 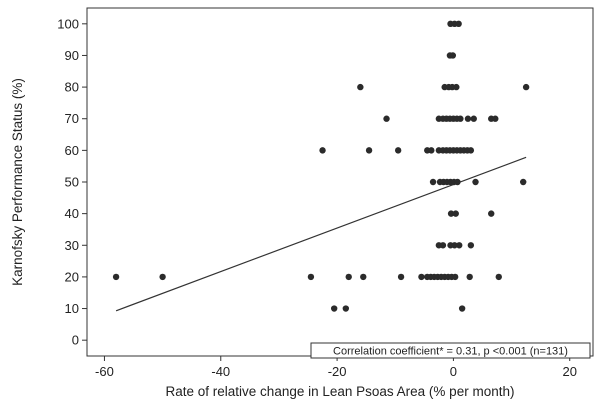 I want to click on y-tick-label: 50, so click(x=72, y=182).